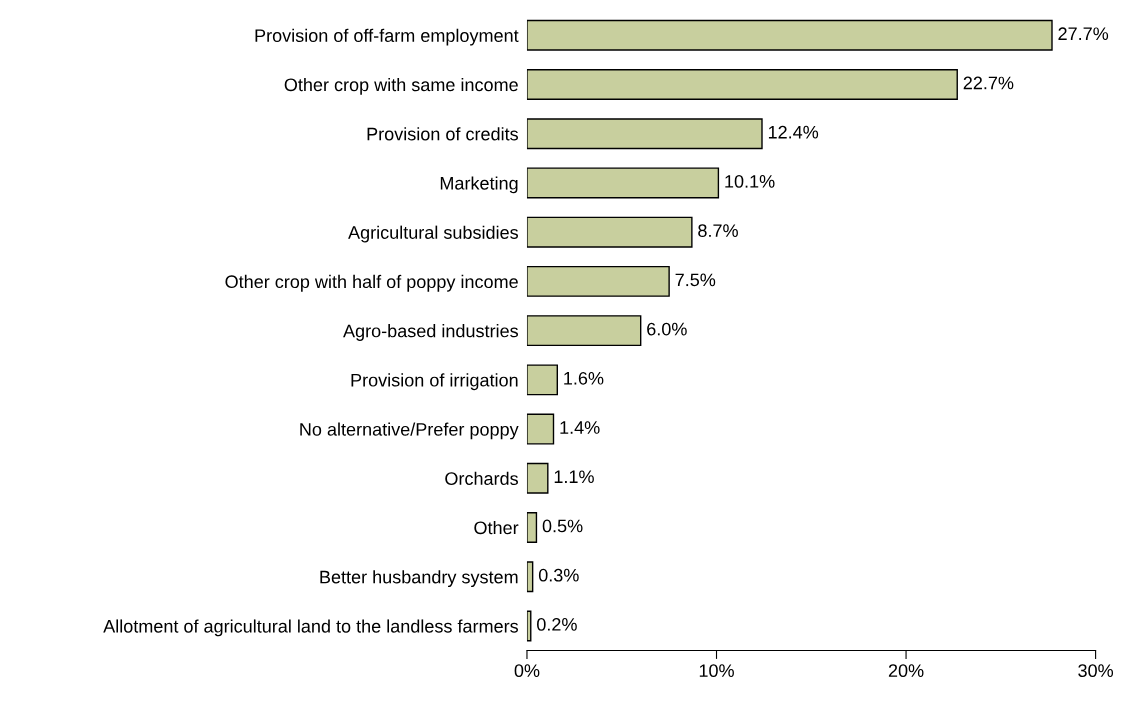  I want to click on data-label: 1.4%, so click(580, 427).